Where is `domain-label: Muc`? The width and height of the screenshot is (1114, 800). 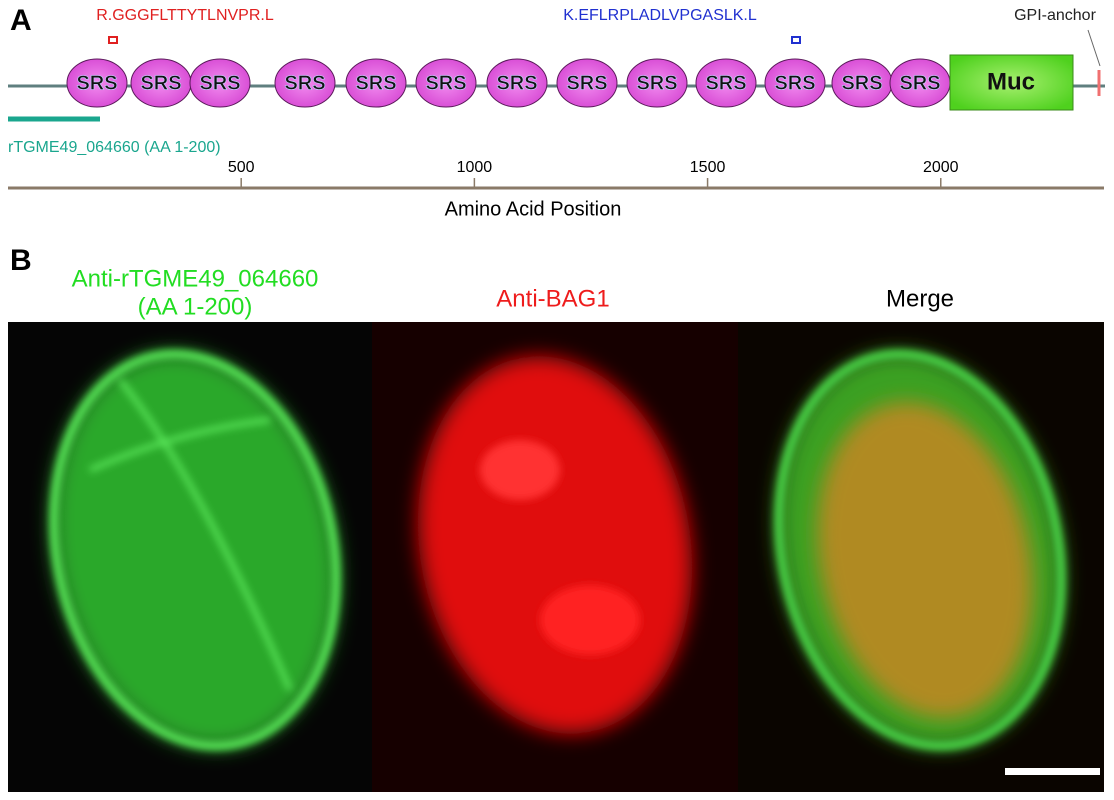
domain-label: Muc is located at coordinates (1011, 81).